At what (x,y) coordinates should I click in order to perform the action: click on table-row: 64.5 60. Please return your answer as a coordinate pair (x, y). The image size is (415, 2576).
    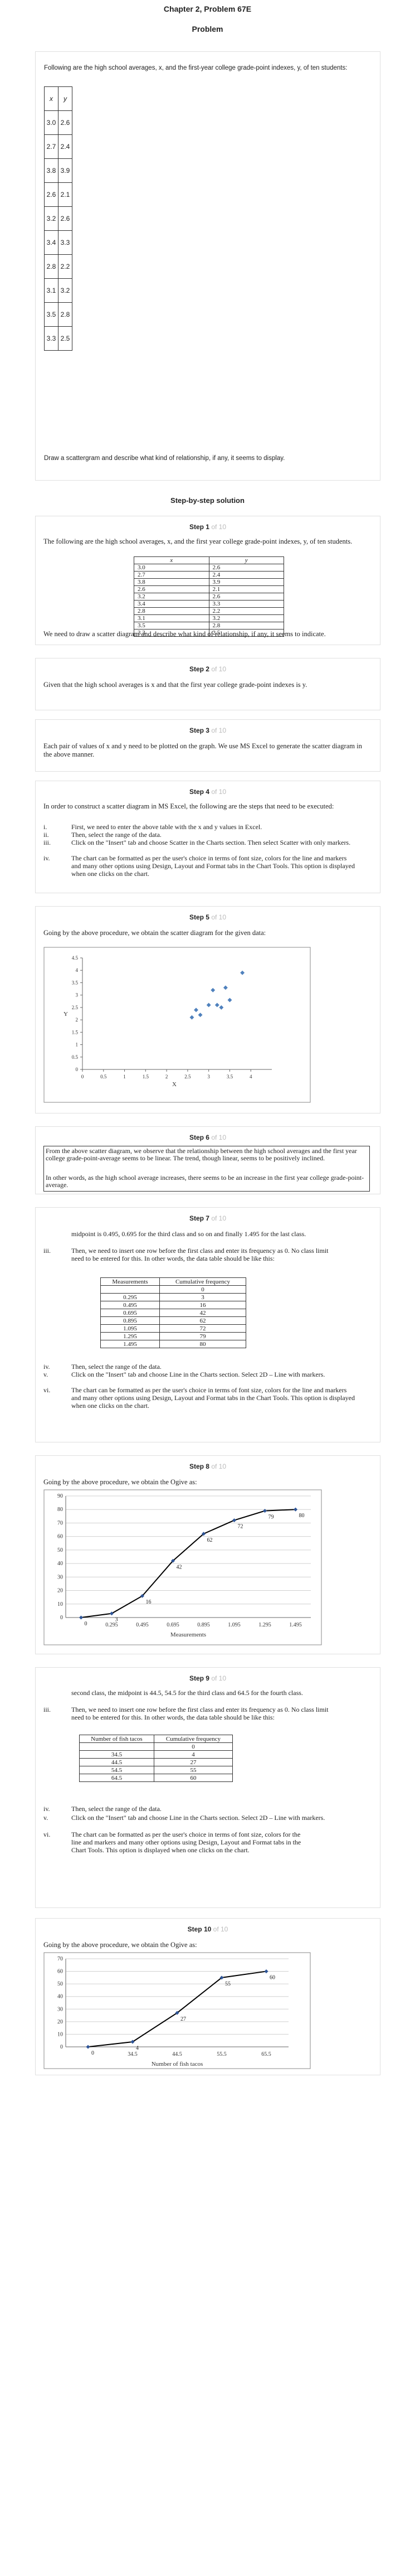
    Looking at the image, I should click on (156, 1778).